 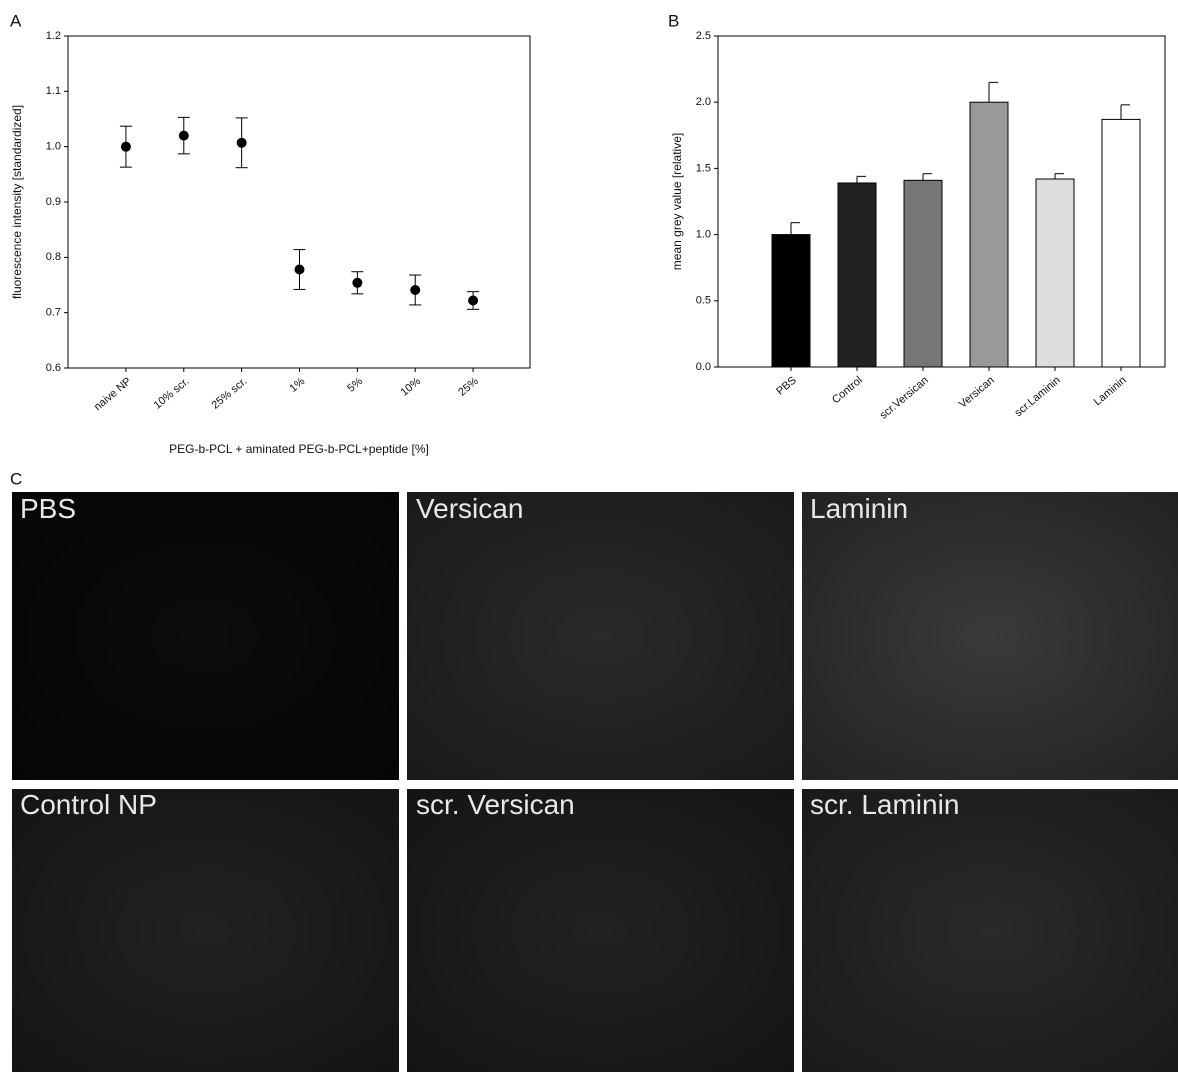 I want to click on panel-letter: C, so click(x=16, y=478).